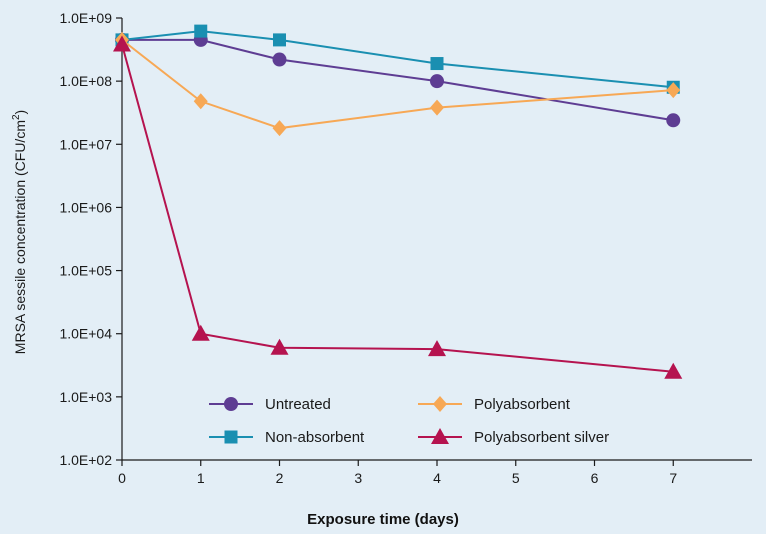  I want to click on x-tick-label: 7, so click(673, 478).